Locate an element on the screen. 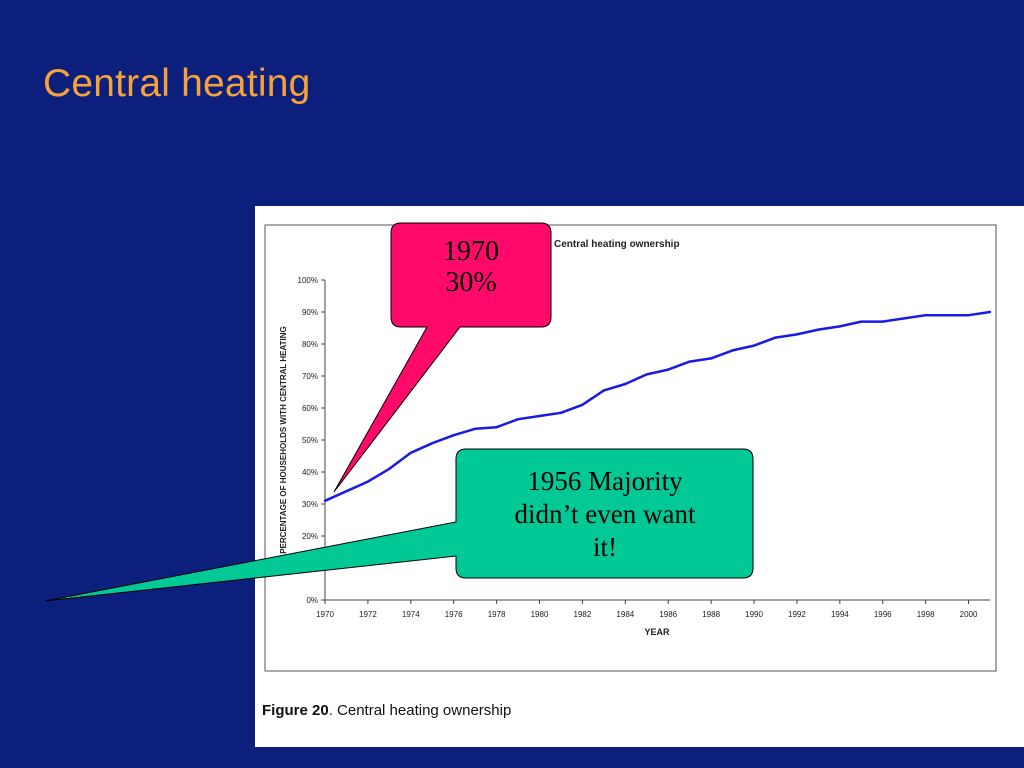 The image size is (1024, 768). figure-caption-label: Figure 20 is located at coordinates (295, 710).